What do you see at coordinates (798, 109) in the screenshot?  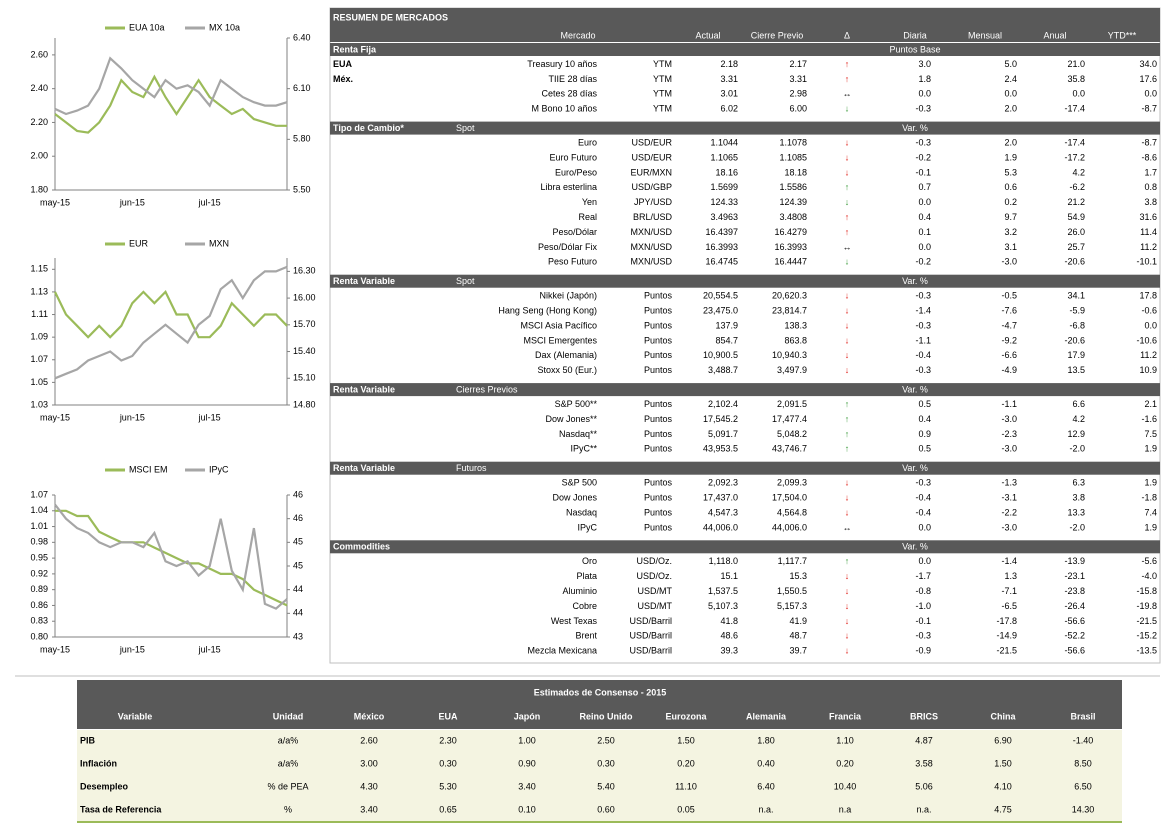 I see `cell: 6.00` at bounding box center [798, 109].